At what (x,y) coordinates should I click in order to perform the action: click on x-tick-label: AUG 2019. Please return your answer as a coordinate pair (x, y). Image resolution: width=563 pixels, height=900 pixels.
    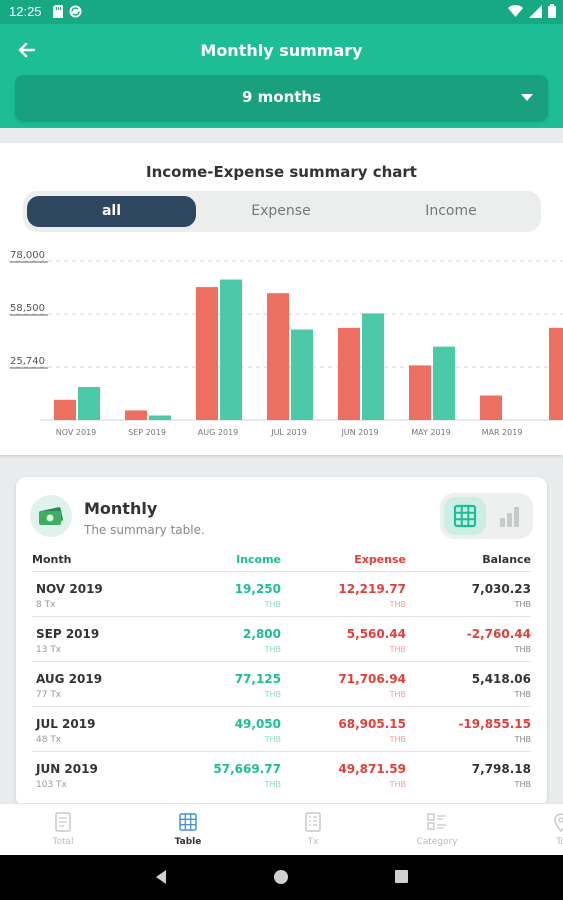
    Looking at the image, I should click on (218, 432).